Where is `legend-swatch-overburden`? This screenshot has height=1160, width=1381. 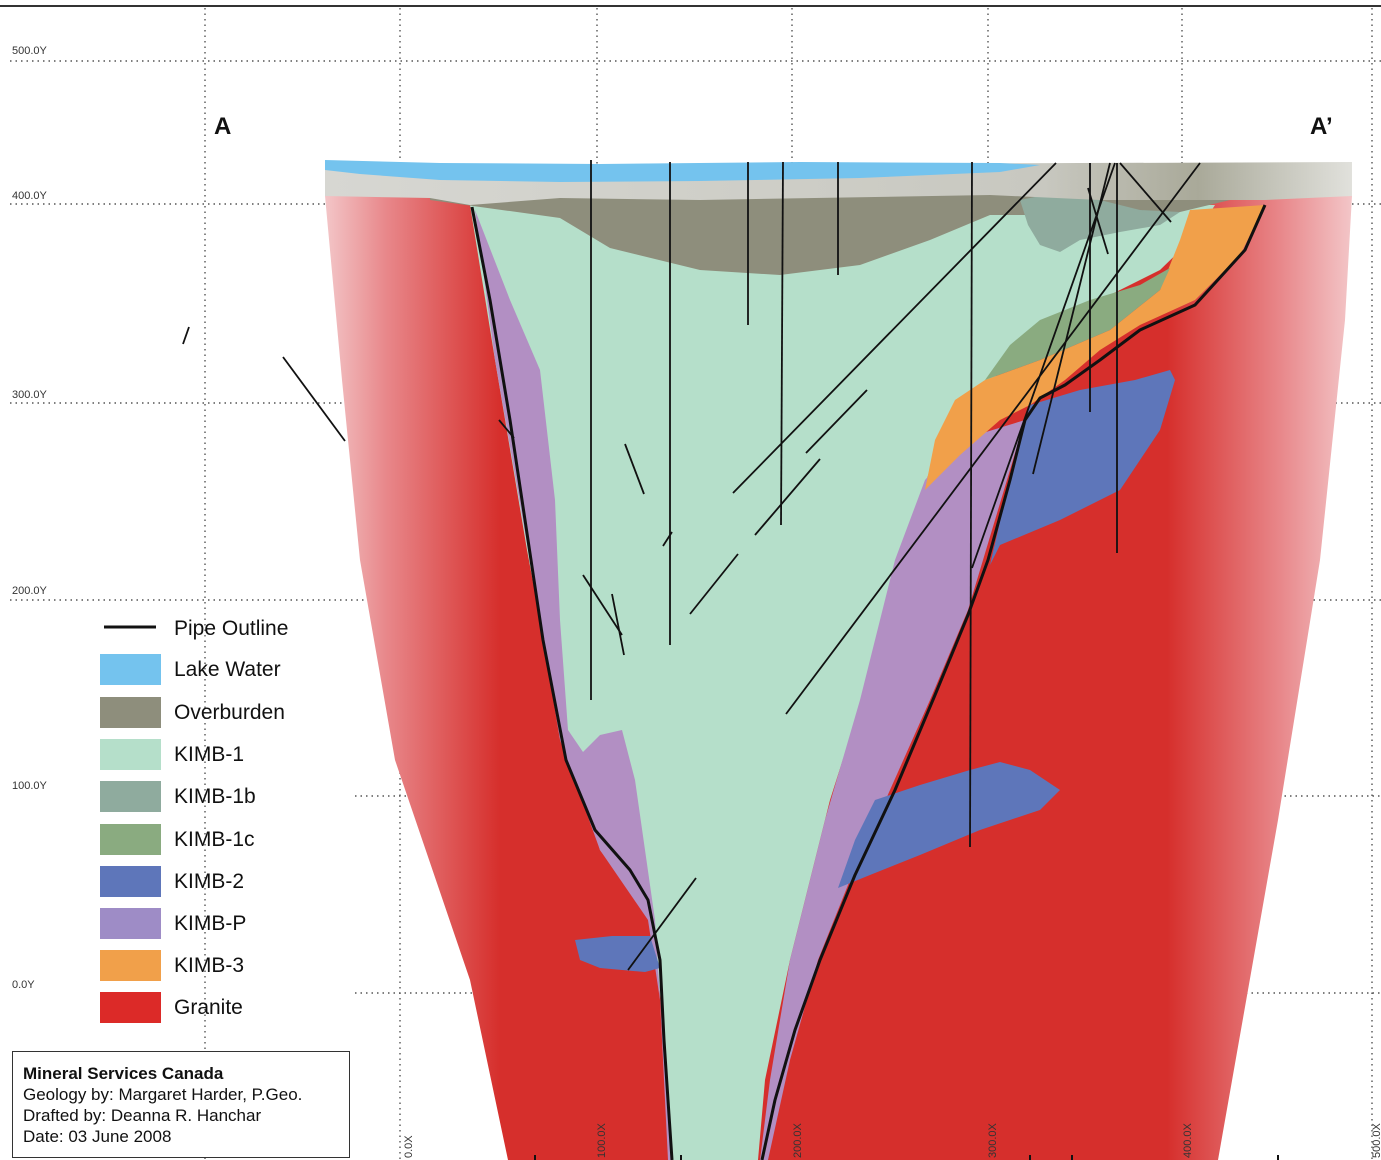
legend-swatch-overburden is located at coordinates (130, 712).